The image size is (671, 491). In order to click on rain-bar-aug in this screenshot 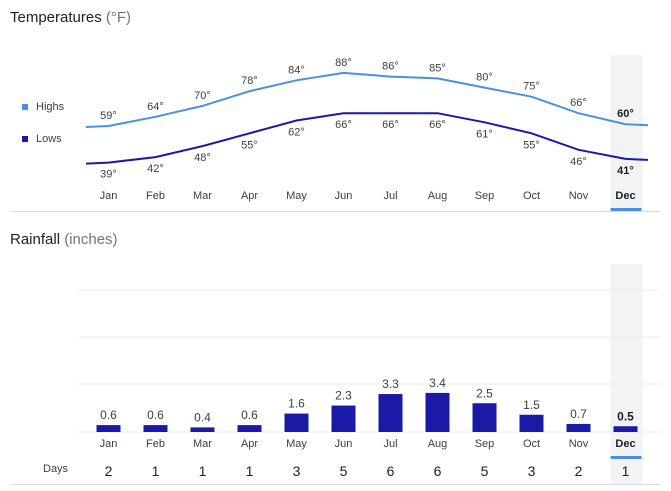, I will do `click(437, 412)`.